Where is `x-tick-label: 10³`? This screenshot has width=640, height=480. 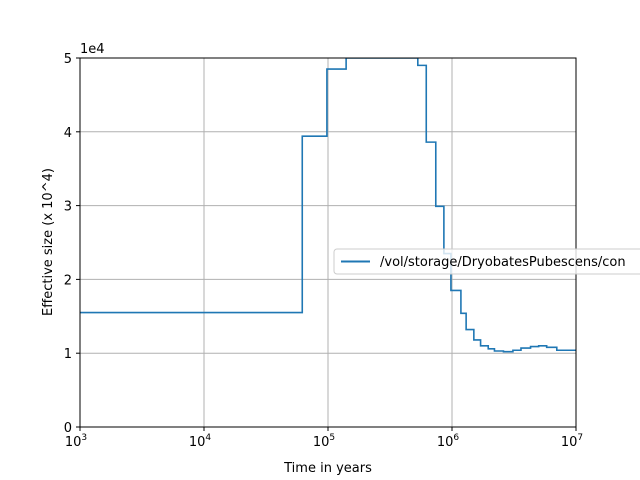
x-tick-label: 10³ is located at coordinates (76, 441).